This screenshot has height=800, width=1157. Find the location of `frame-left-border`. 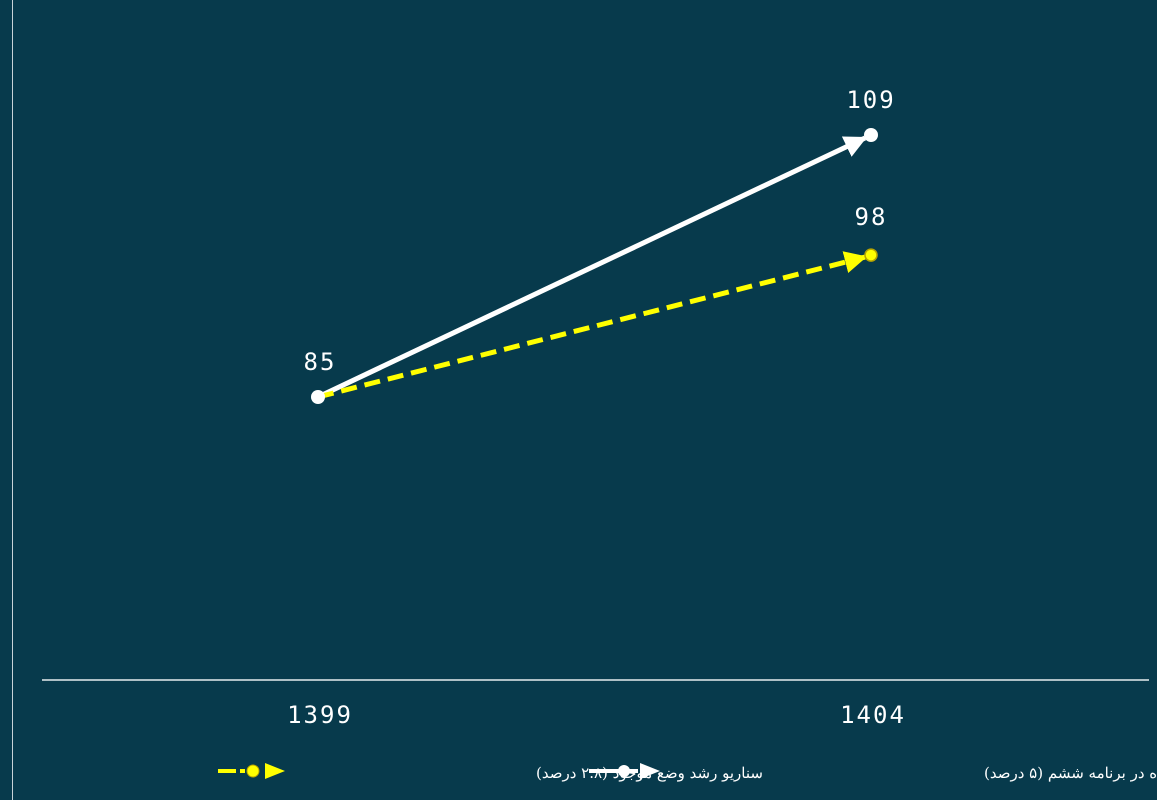

frame-left-border is located at coordinates (12, 400).